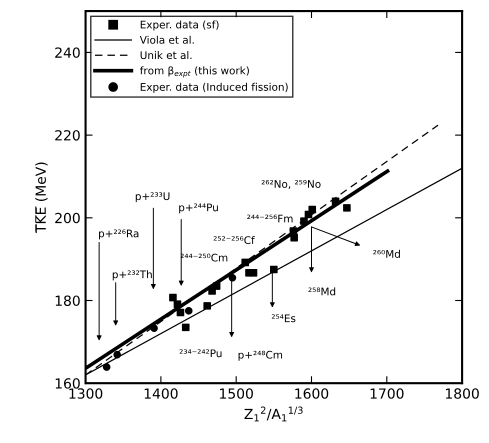 This screenshot has height=443, width=489. I want to click on y-tick-label: 200, so click(67, 218).